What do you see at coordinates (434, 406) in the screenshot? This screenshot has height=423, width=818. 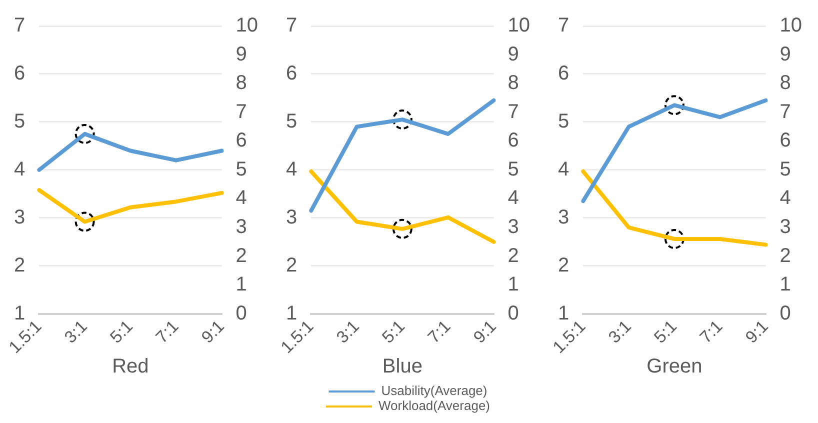 I see `legend-label: Workload(Average)` at bounding box center [434, 406].